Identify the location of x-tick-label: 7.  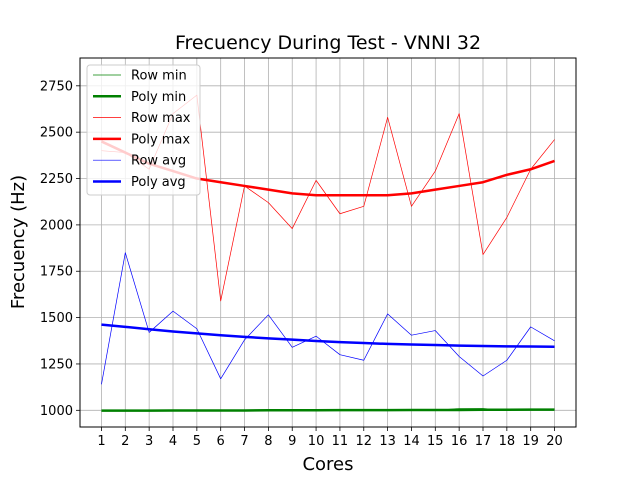
(244, 441).